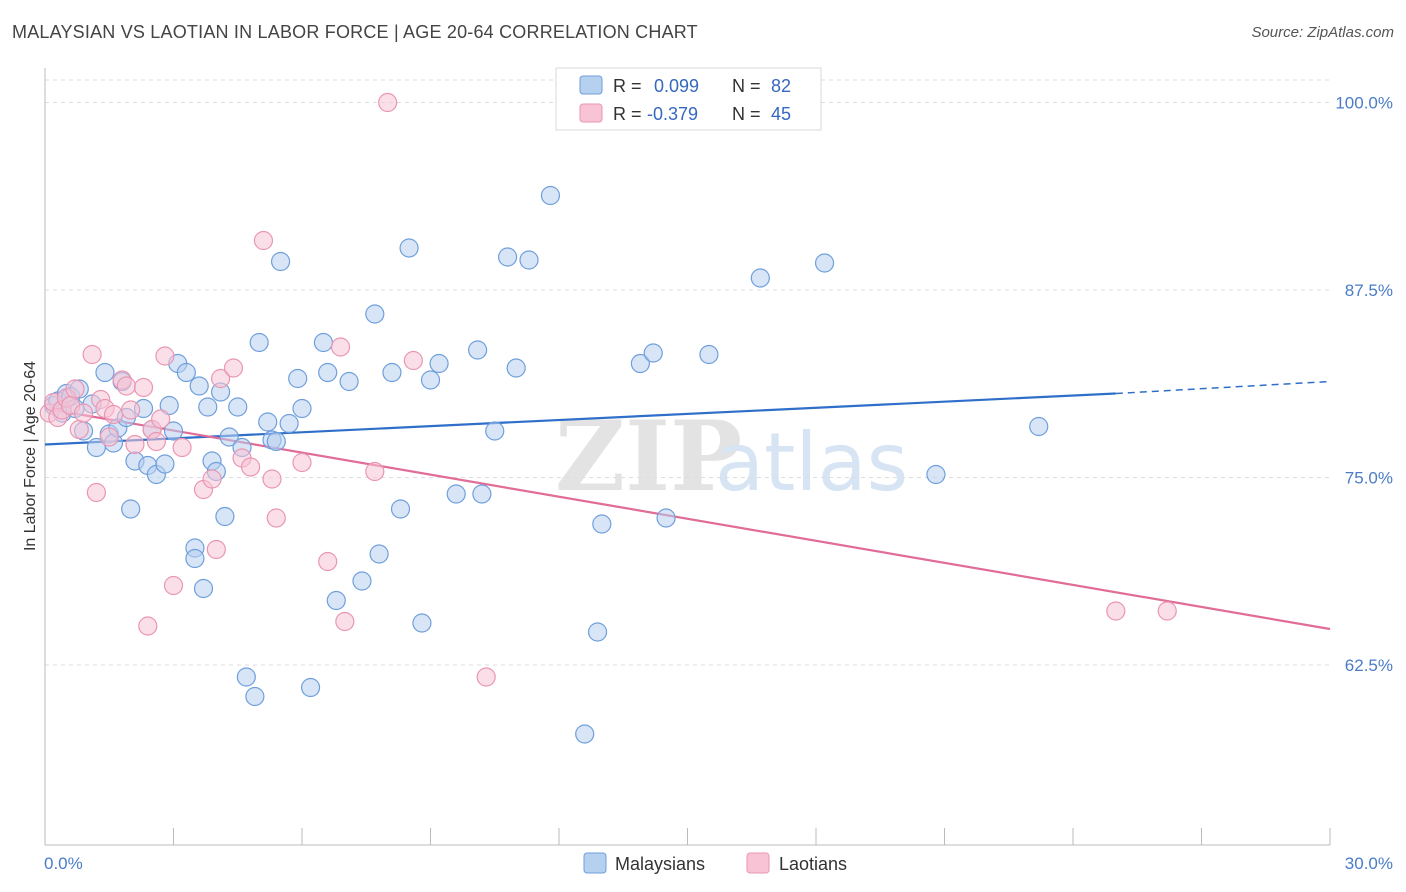  I want to click on x-tick-label-1: 30.0%, so click(1369, 863).